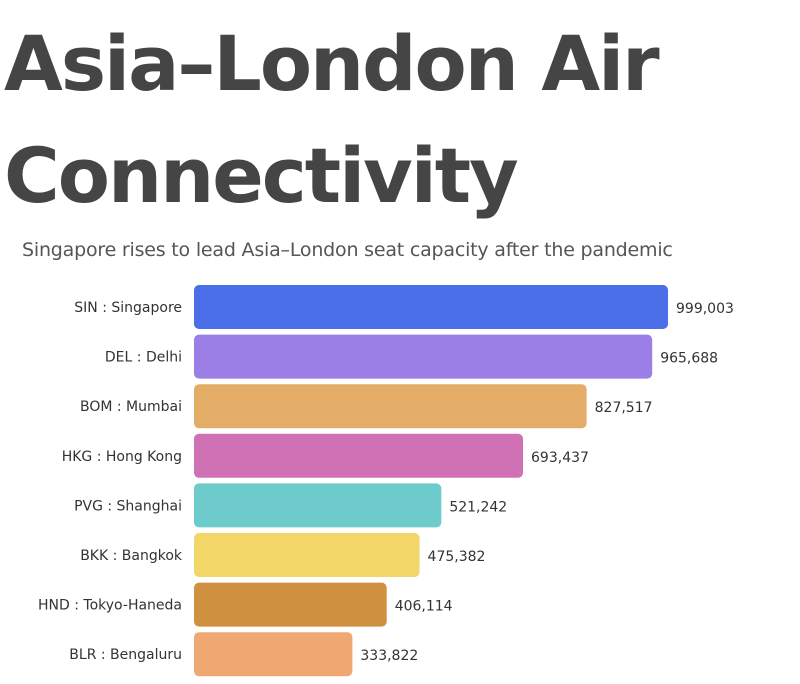 The height and width of the screenshot is (684, 800). I want to click on value-label: 999,003, so click(705, 309).